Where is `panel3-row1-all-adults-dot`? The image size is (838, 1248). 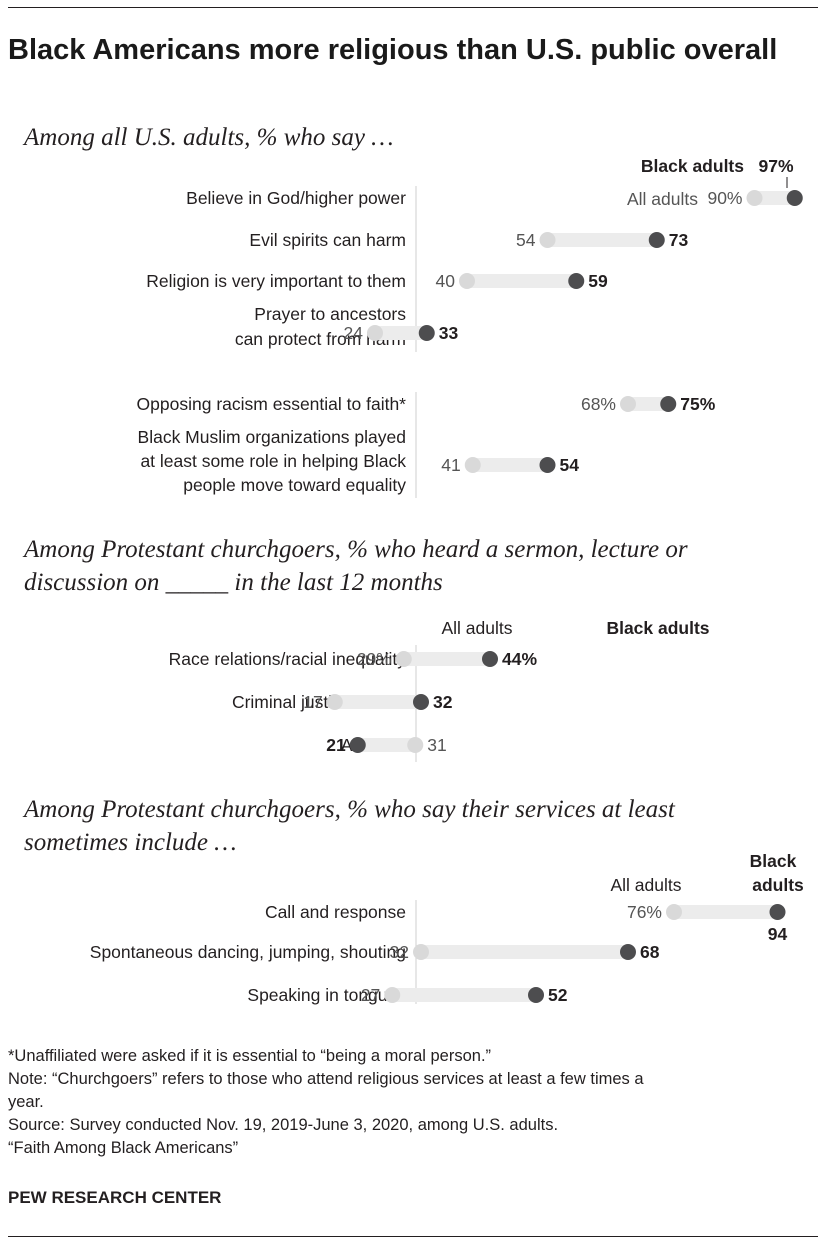 panel3-row1-all-adults-dot is located at coordinates (674, 912).